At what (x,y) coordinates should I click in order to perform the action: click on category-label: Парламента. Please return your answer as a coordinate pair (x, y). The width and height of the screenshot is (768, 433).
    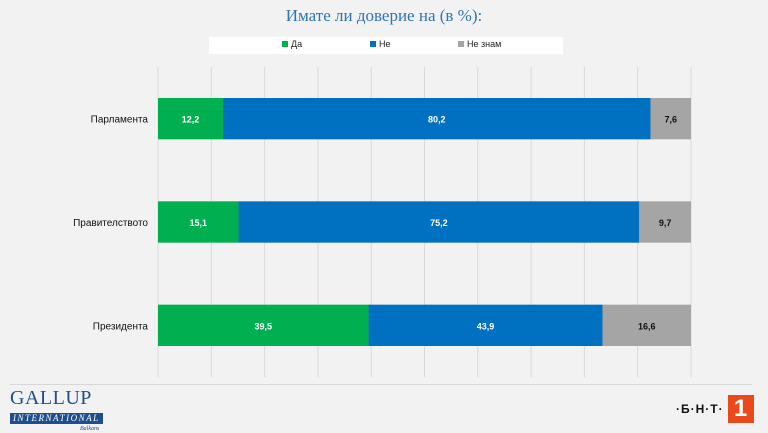
    Looking at the image, I should click on (120, 120).